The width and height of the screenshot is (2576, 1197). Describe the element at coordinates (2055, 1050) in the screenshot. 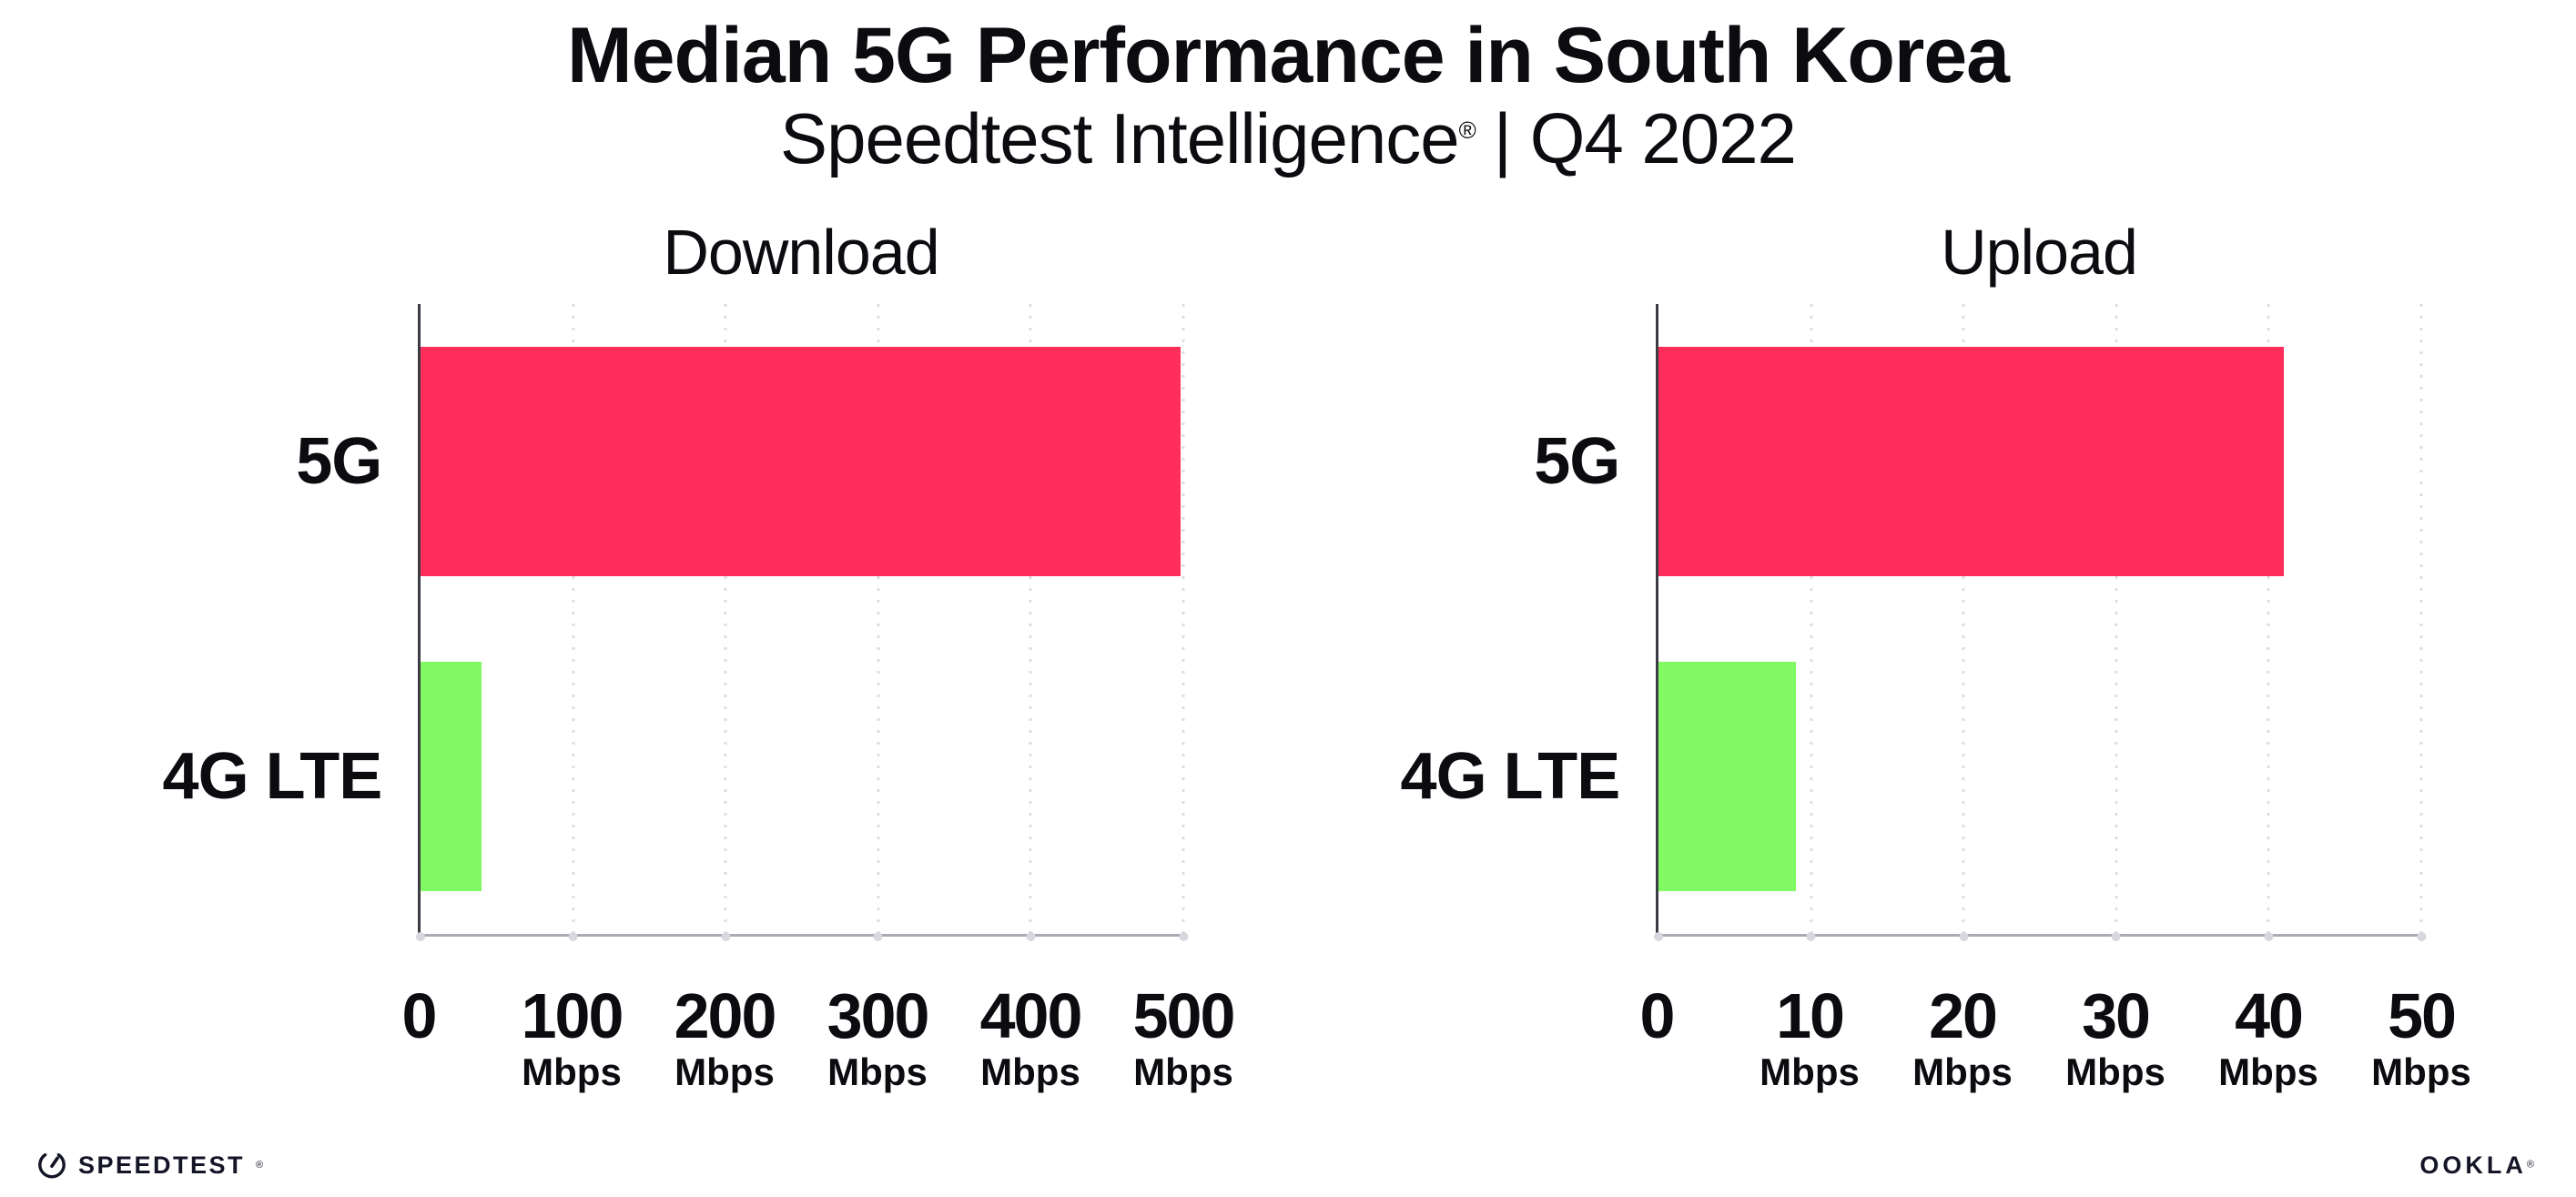

I see `upload-x-axis: 0 10 Mbps 20 Mbps 30 Mbps 40 Mbps 50 Mbps` at that location.